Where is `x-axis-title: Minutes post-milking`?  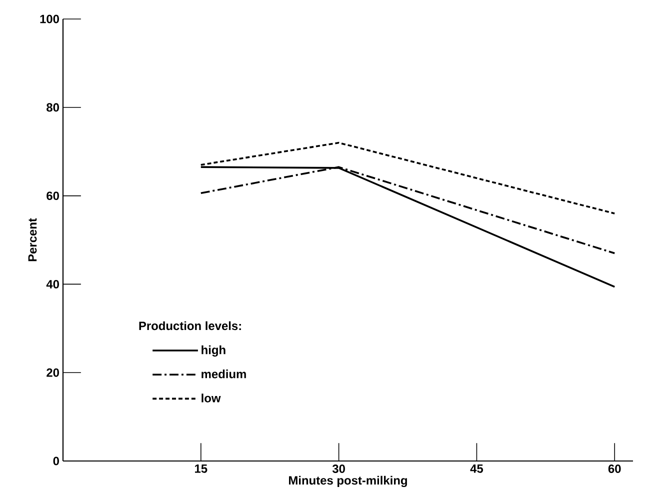
x-axis-title: Minutes post-milking is located at coordinates (348, 482).